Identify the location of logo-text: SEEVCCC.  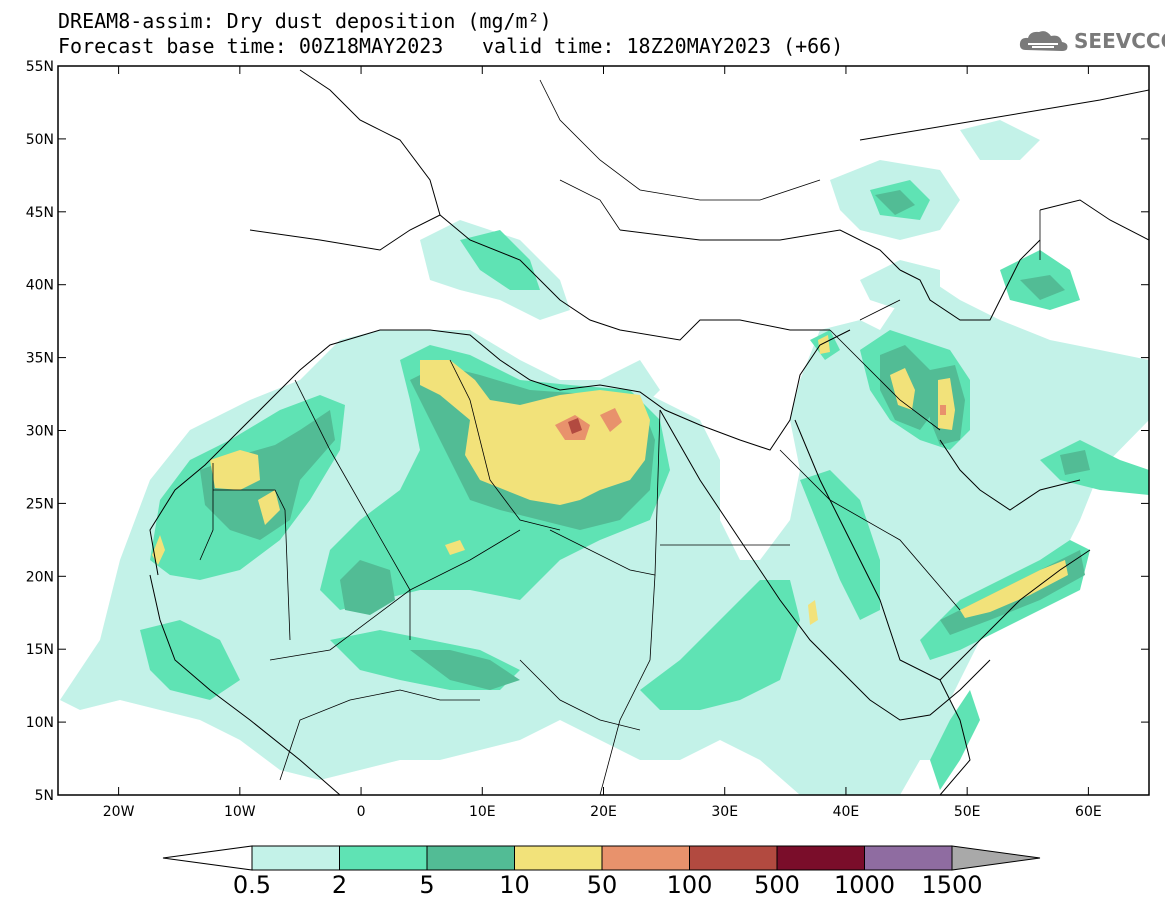
(1119, 41).